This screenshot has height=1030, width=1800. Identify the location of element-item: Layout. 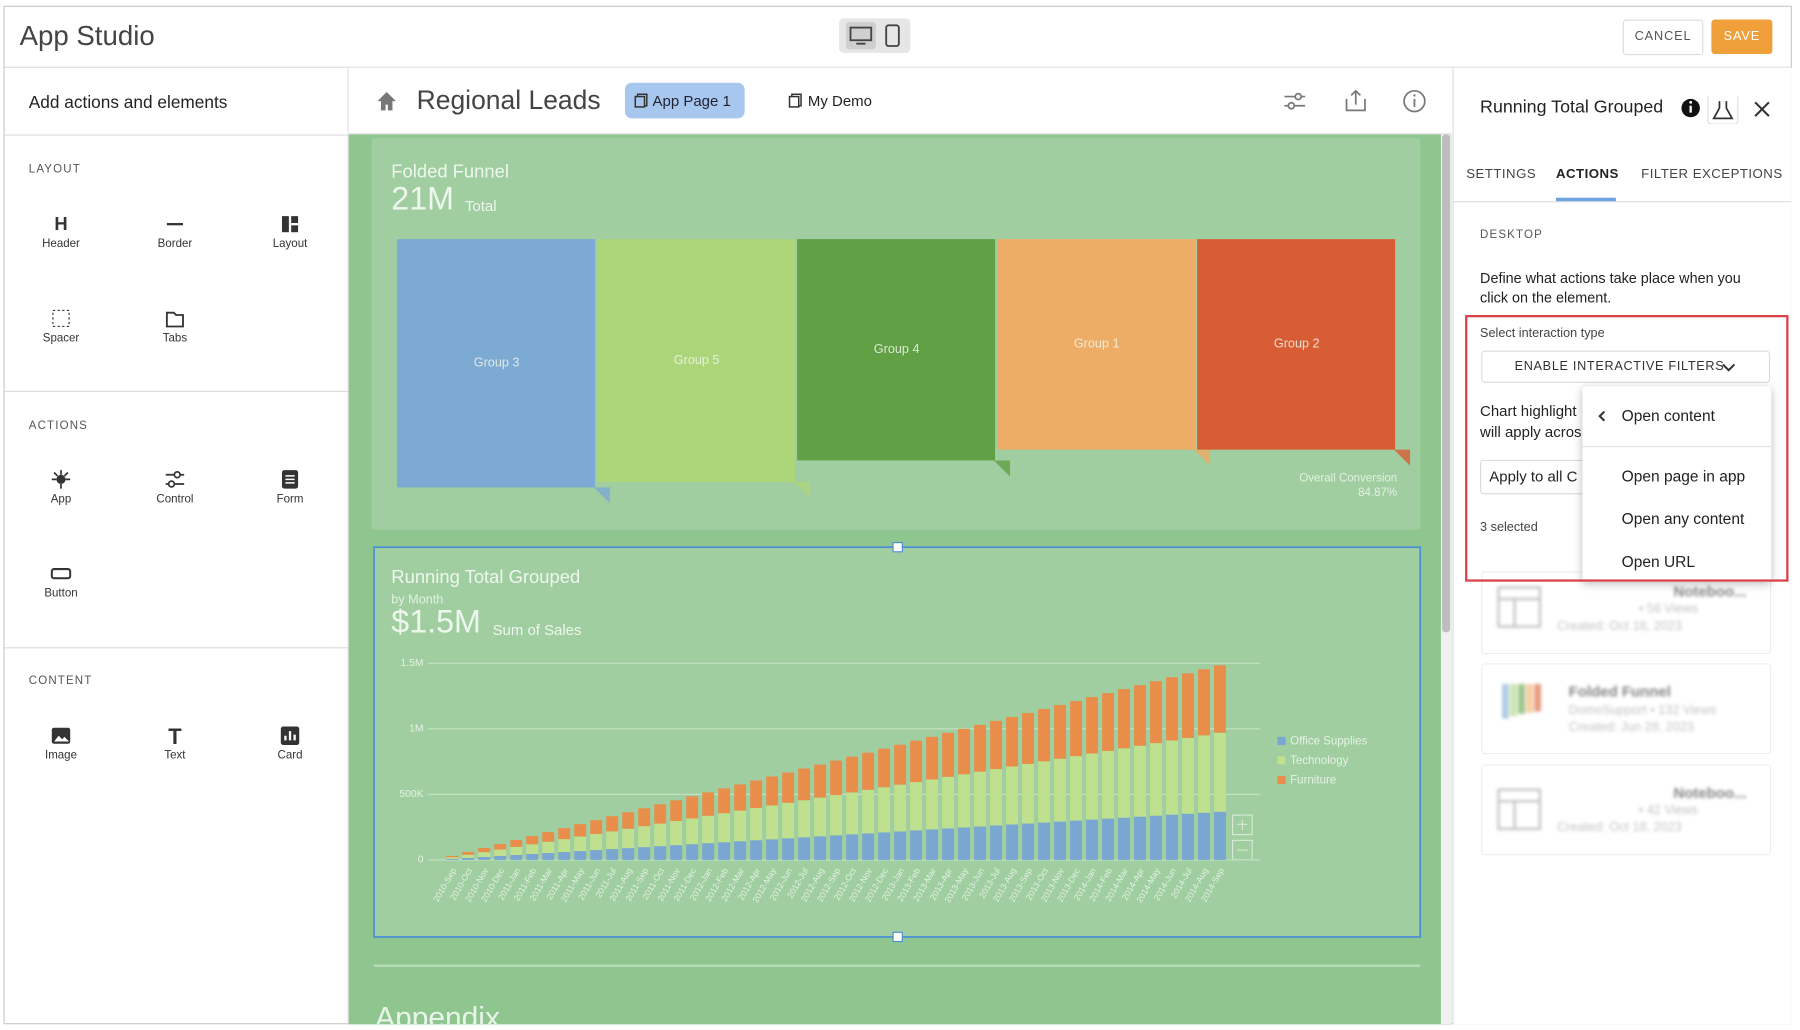
(290, 232).